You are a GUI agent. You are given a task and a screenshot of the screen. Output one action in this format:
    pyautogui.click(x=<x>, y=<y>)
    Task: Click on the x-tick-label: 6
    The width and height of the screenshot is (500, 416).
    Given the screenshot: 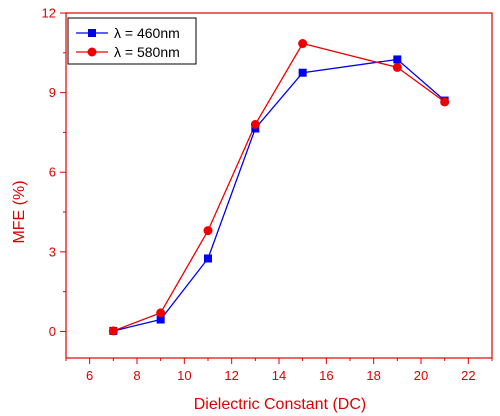 What is the action you would take?
    pyautogui.click(x=89, y=375)
    